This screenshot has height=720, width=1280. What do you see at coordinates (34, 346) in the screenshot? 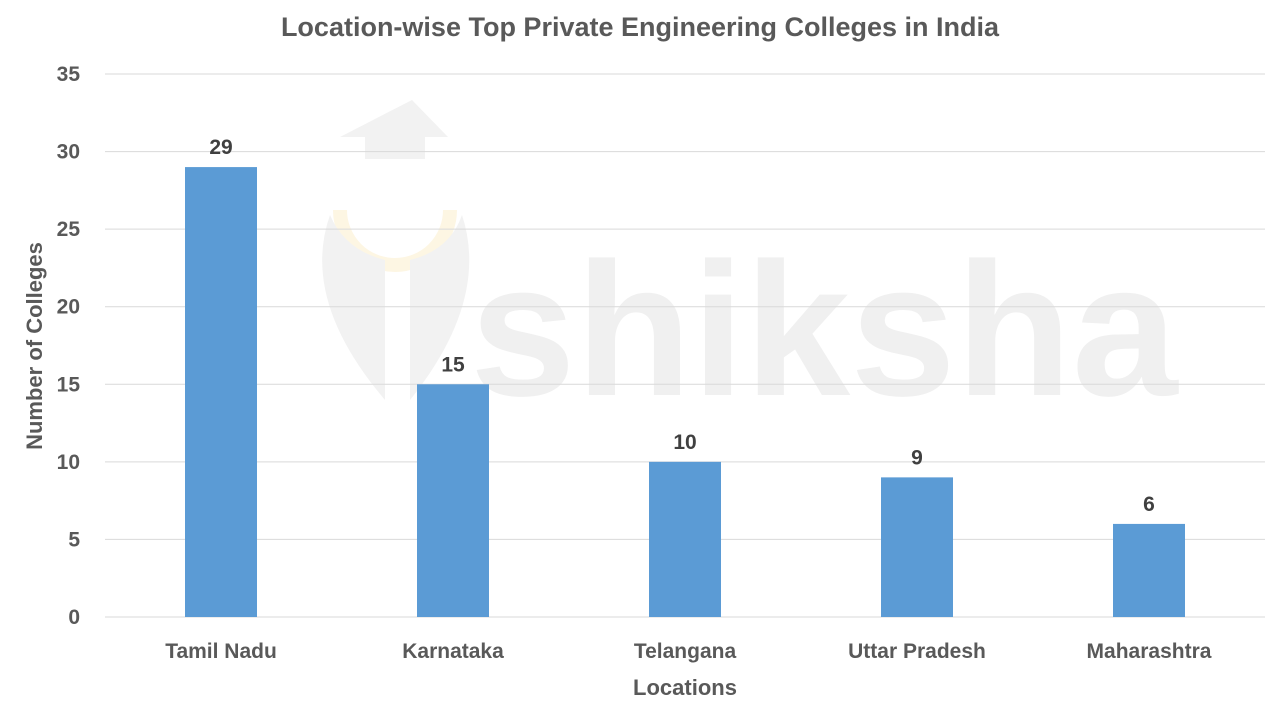
I see `y-axis-label: Number of Colleges` at bounding box center [34, 346].